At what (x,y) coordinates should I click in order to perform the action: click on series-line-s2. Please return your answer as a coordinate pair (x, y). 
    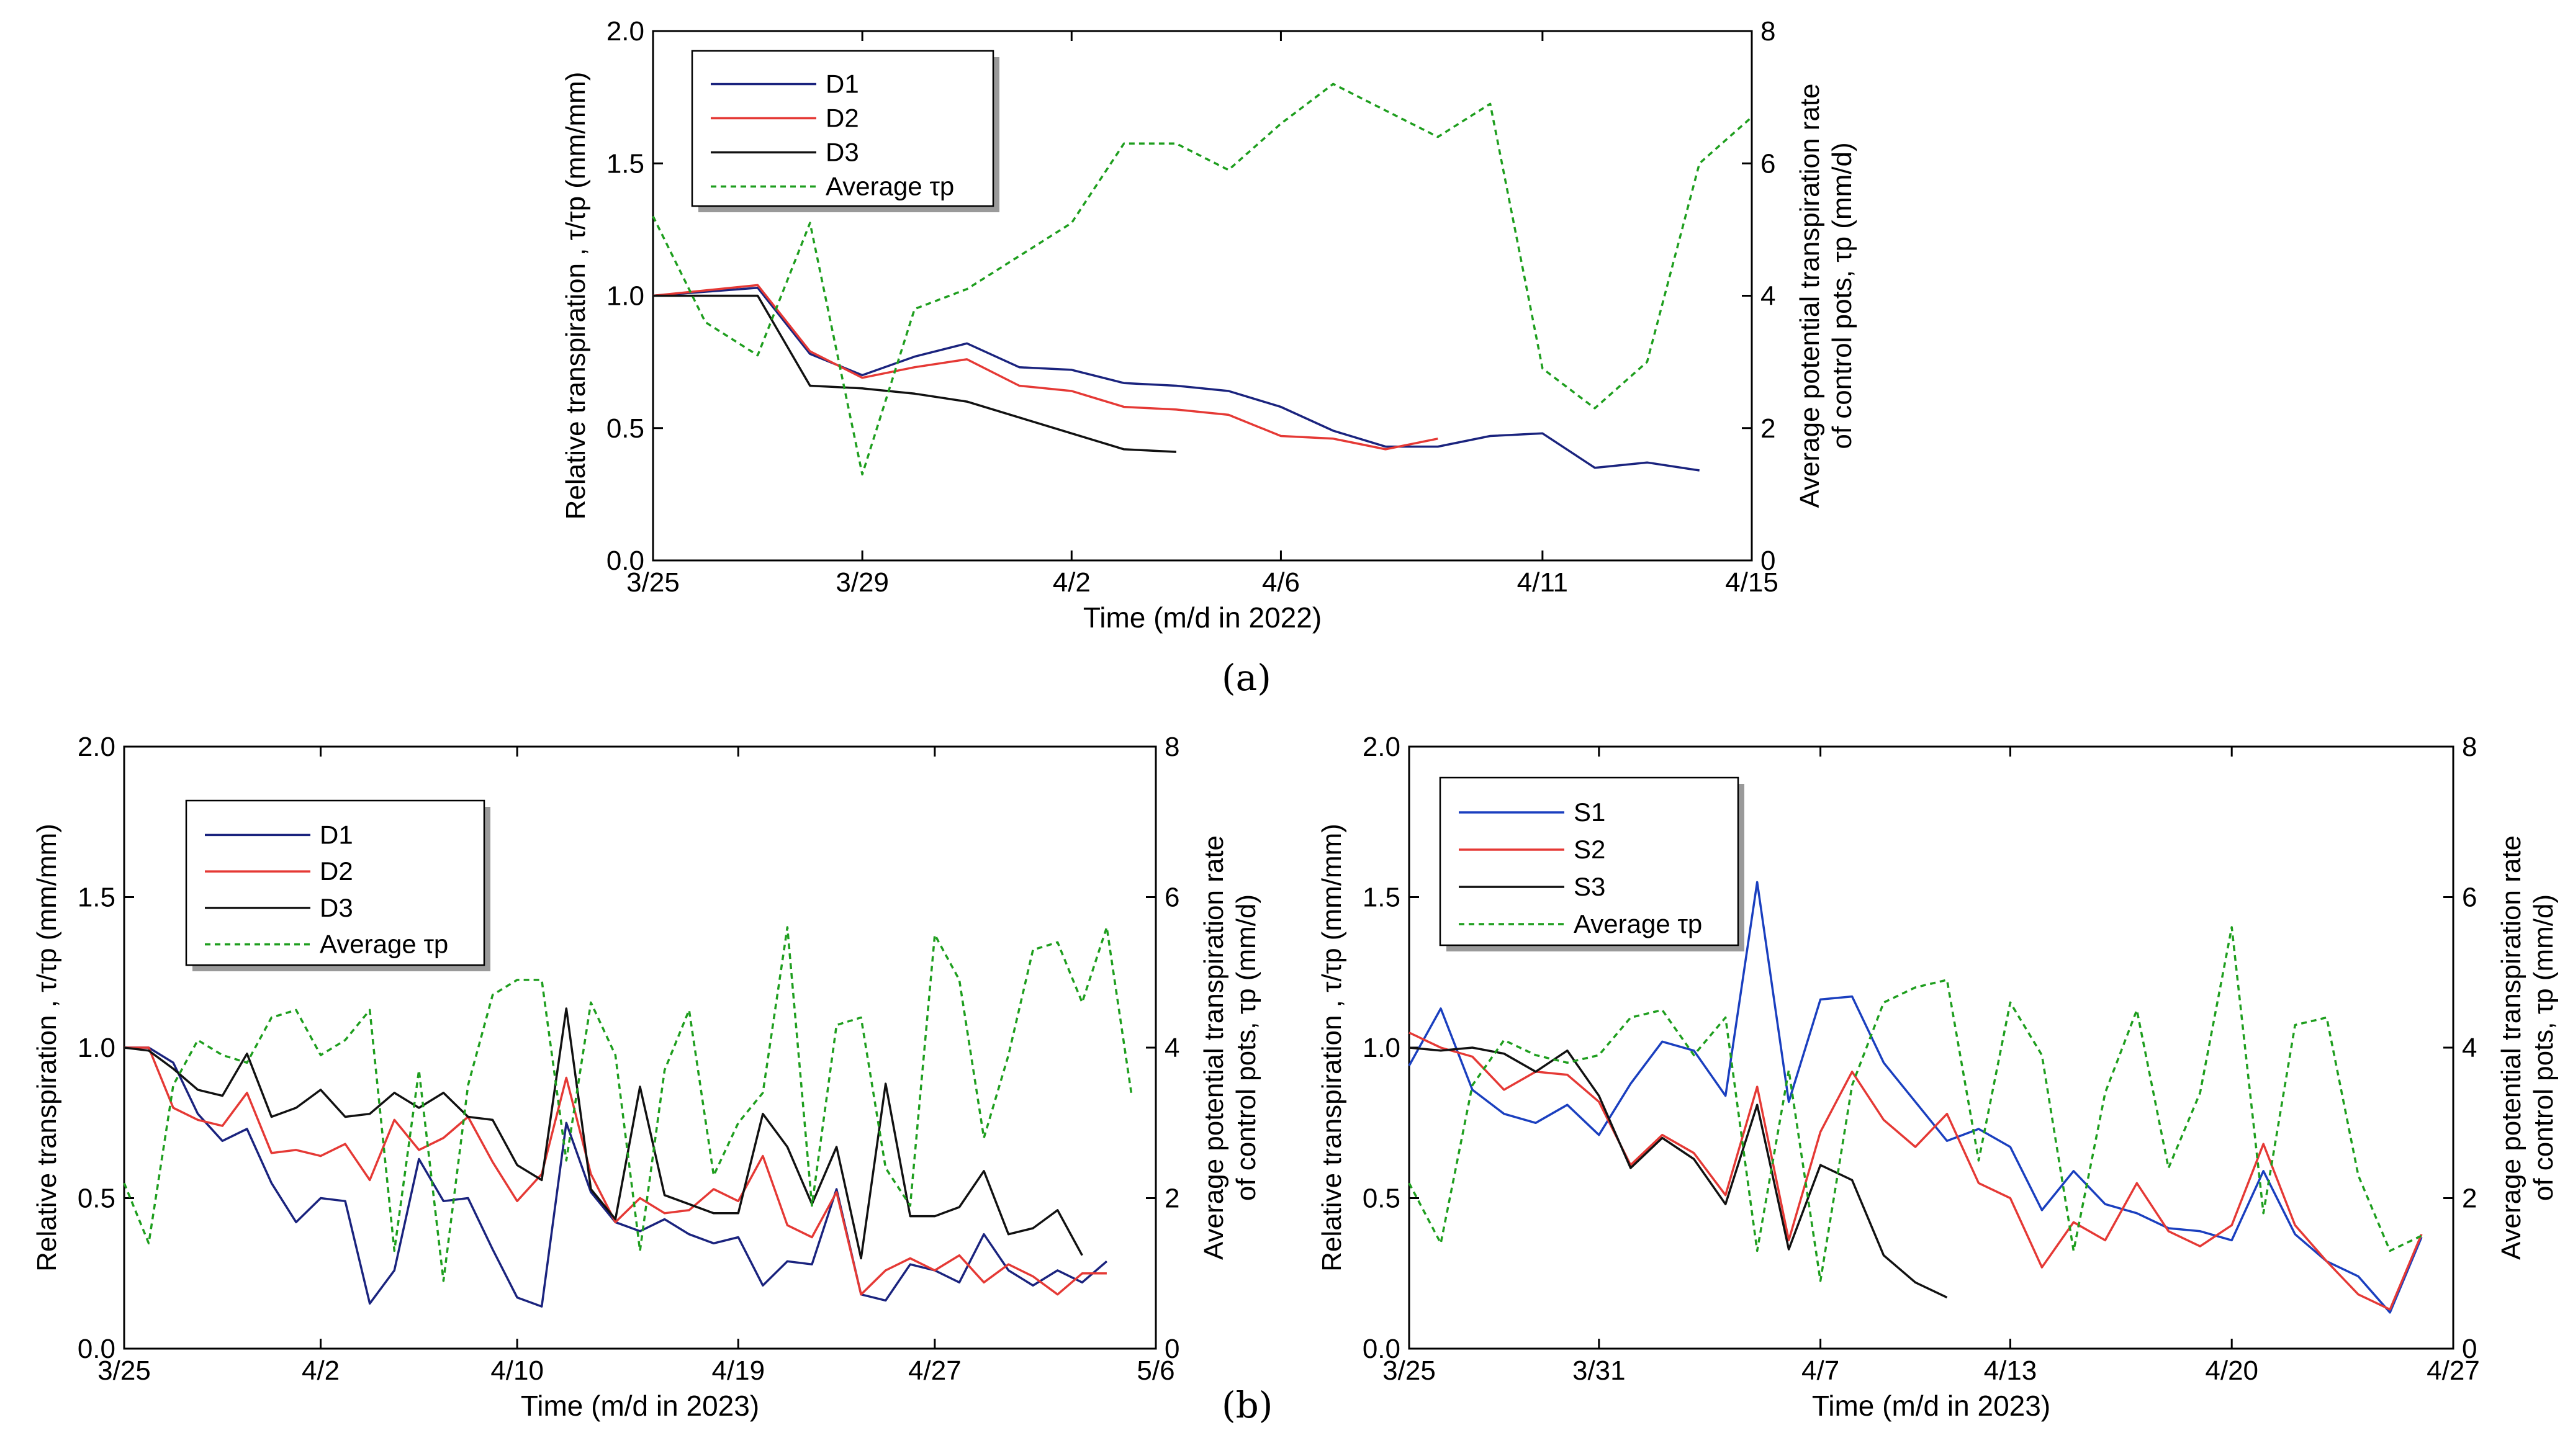
    Looking at the image, I should click on (1915, 1171).